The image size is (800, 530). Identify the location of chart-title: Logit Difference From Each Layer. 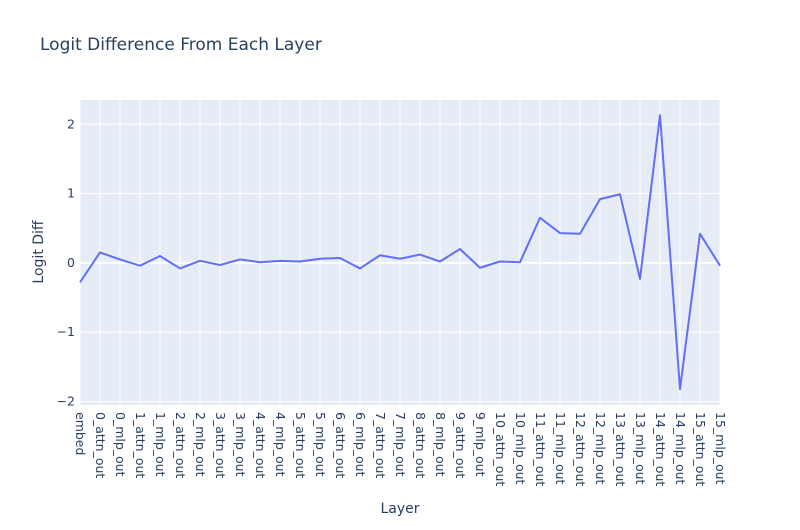
(181, 45).